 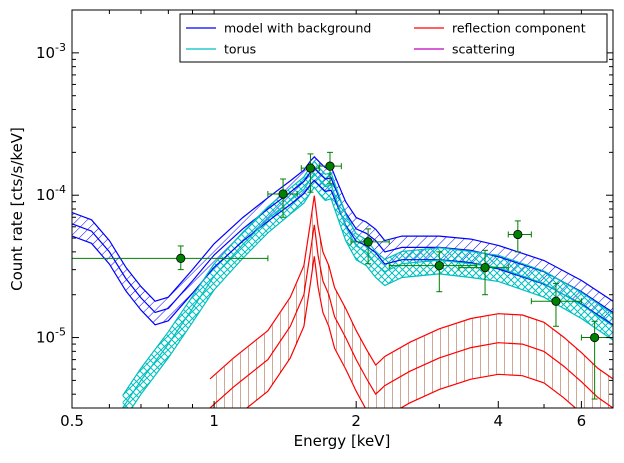 What do you see at coordinates (342, 441) in the screenshot?
I see `x-axis-label: Energy [keV]` at bounding box center [342, 441].